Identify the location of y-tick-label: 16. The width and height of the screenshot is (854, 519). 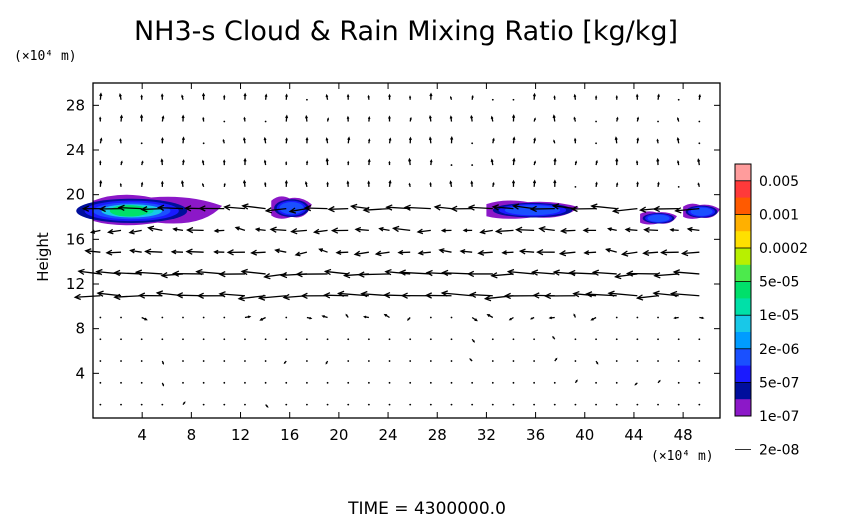
(75, 239).